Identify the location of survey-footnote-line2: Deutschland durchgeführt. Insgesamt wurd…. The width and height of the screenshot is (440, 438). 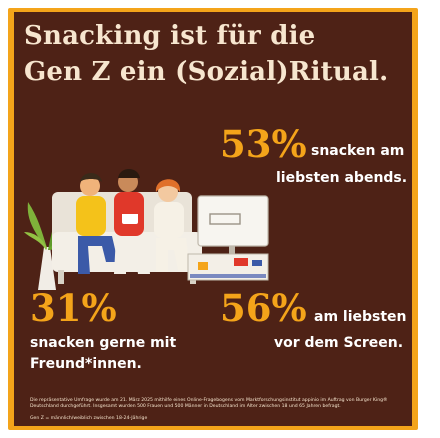
(185, 406).